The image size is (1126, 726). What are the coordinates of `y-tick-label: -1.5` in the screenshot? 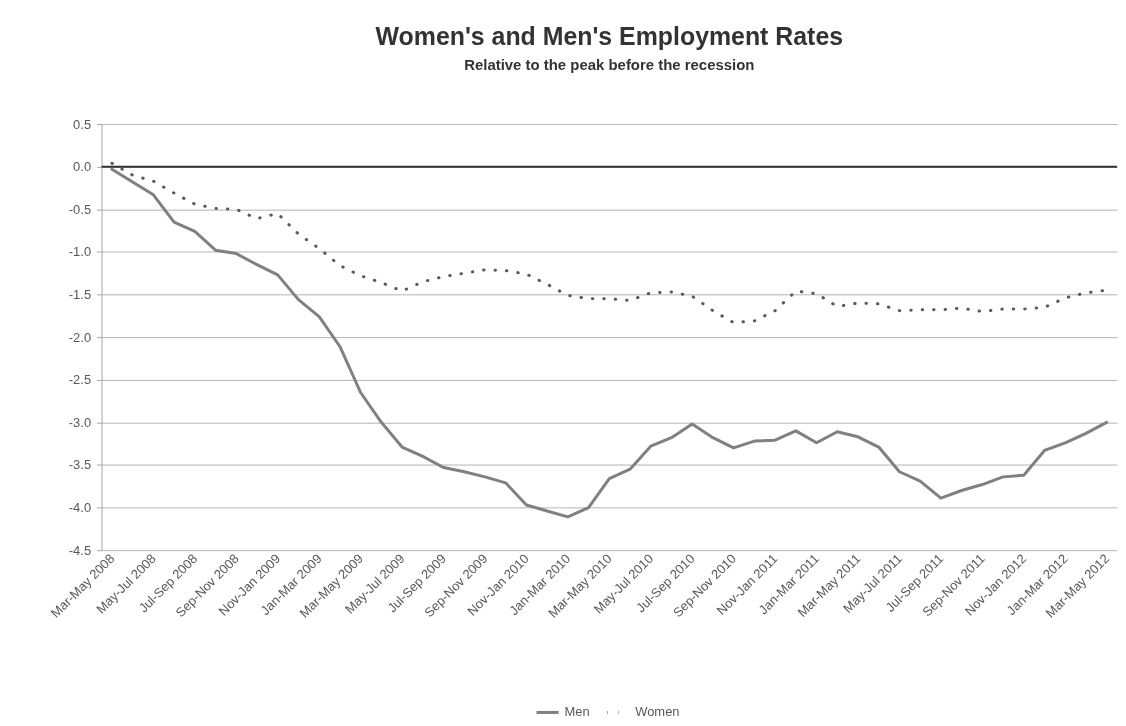 It's located at (80, 294).